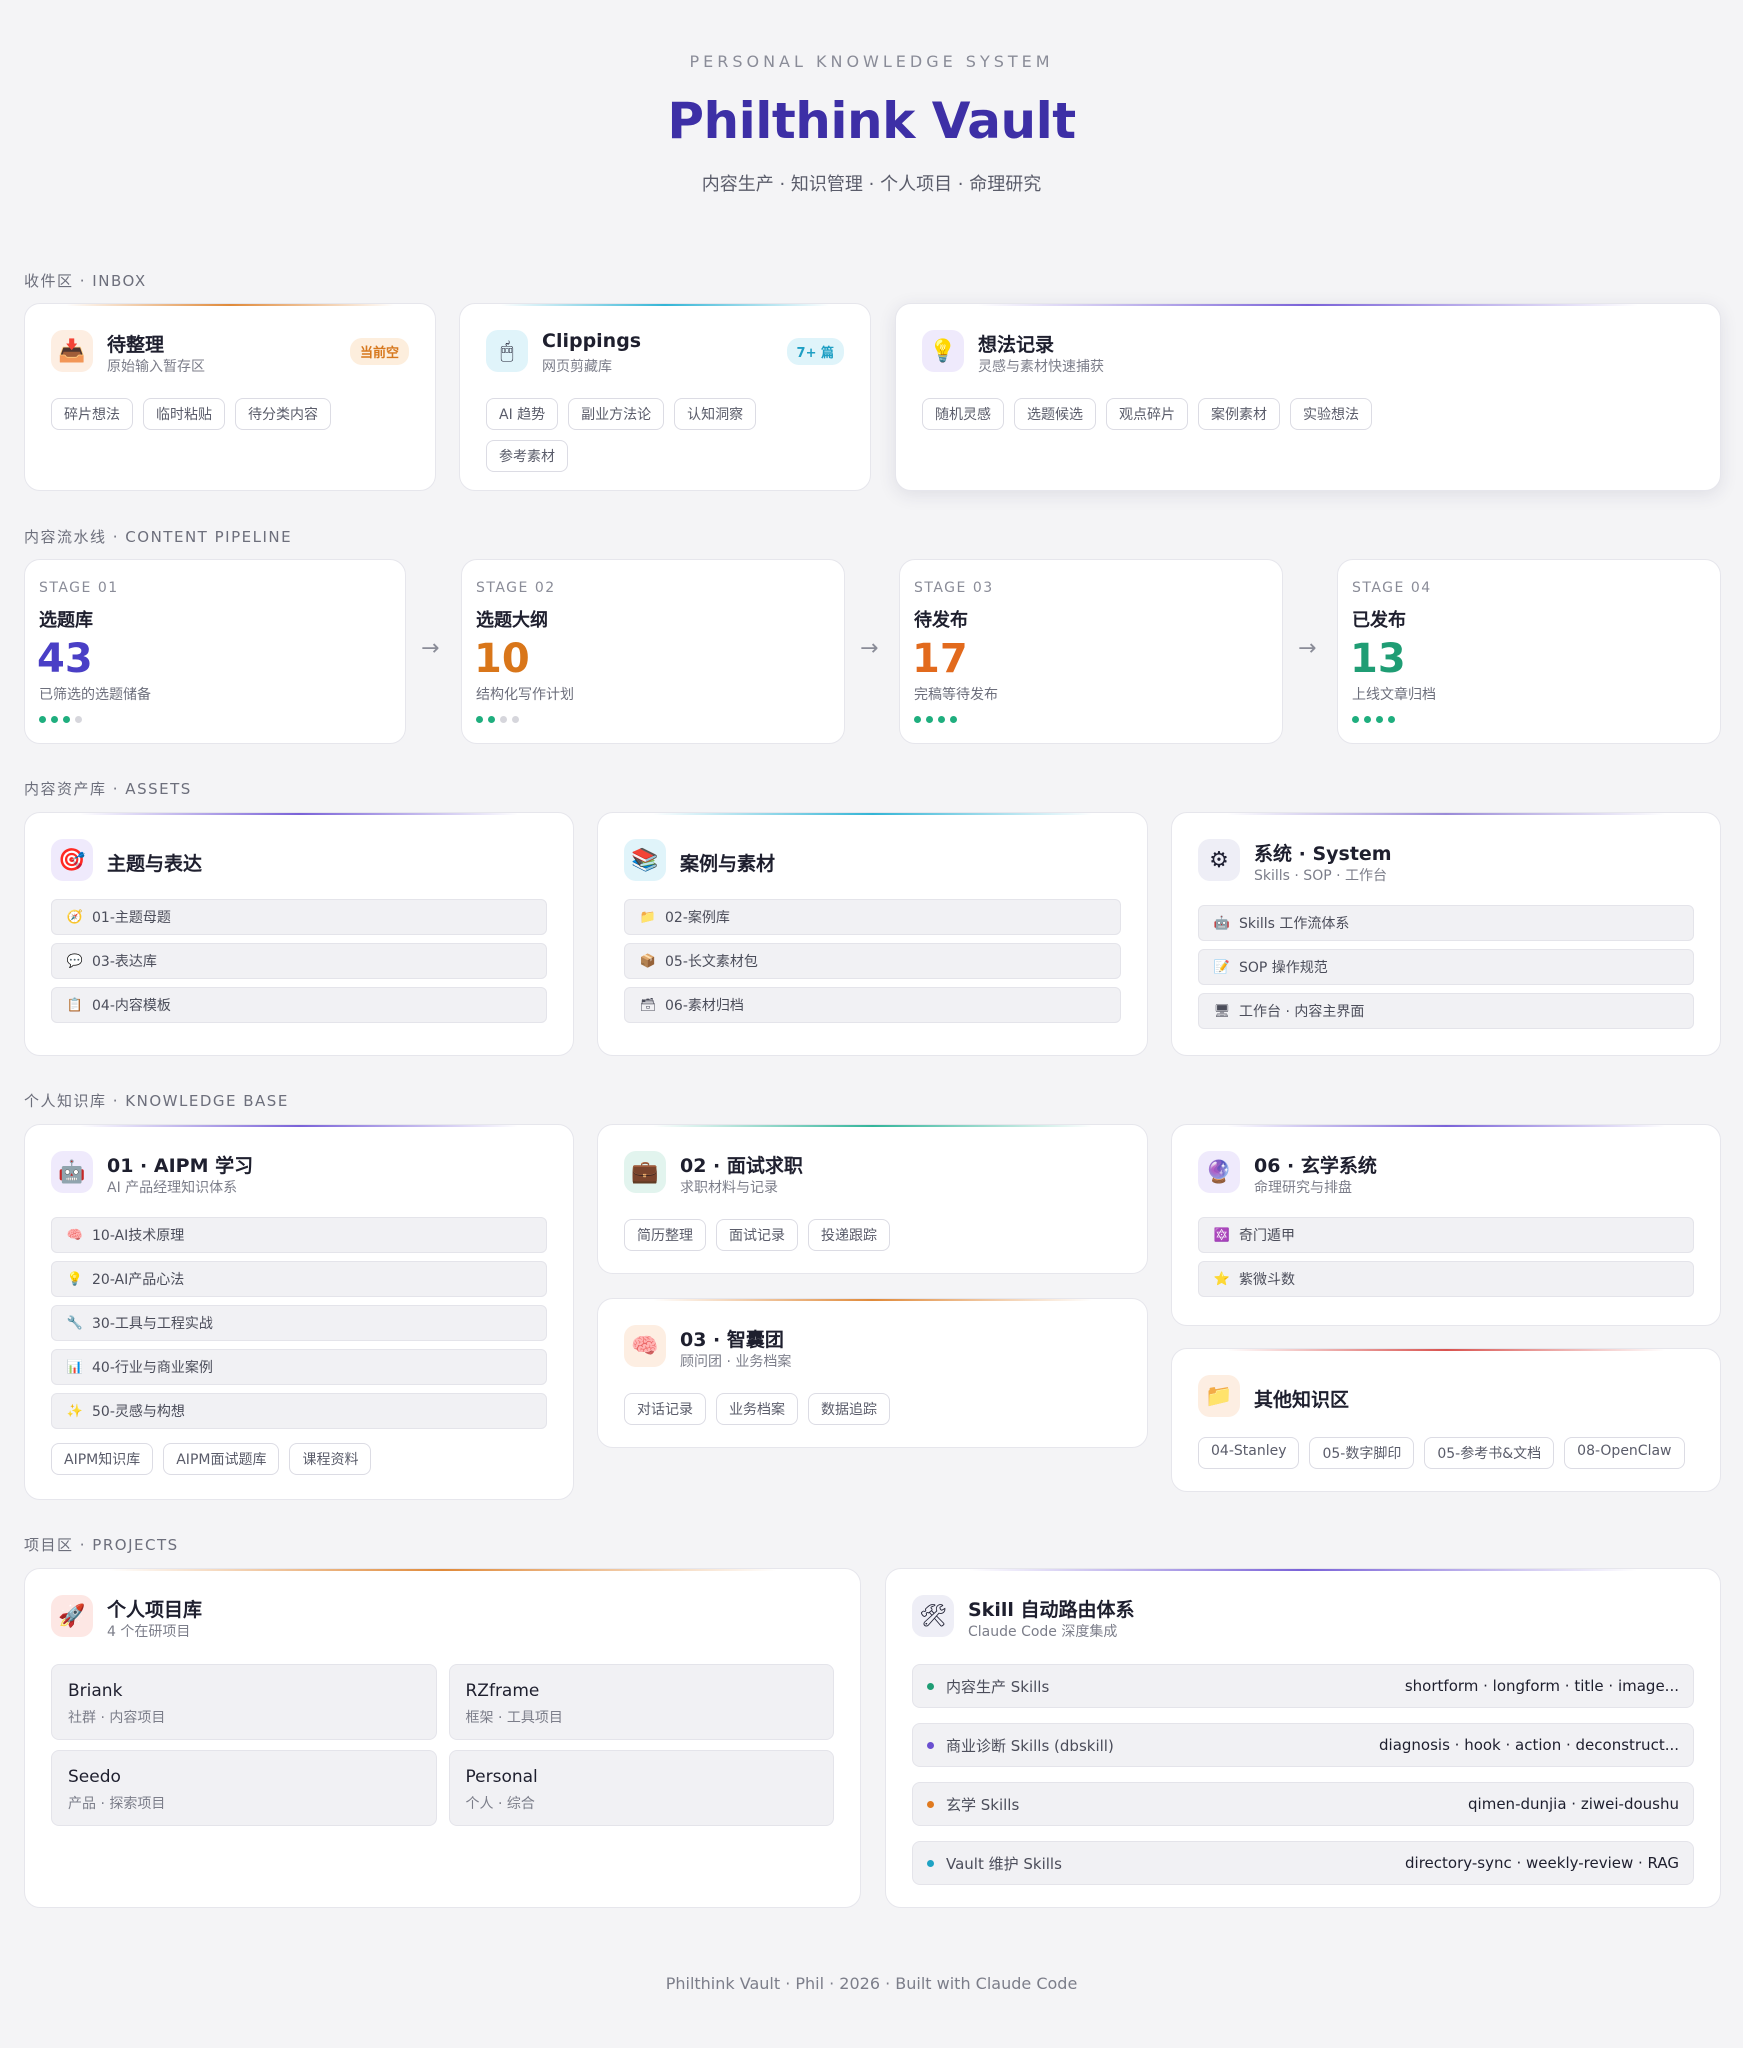 Image resolution: width=1743 pixels, height=2048 pixels. Describe the element at coordinates (998, 1686) in the screenshot. I see `skill-name: 内容生产 Skills` at that location.